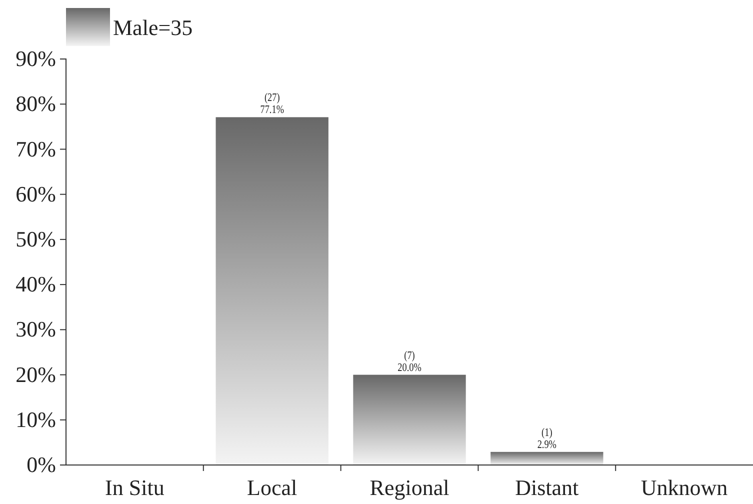  What do you see at coordinates (410, 362) in the screenshot?
I see `data-label: (7) 20.0%` at bounding box center [410, 362].